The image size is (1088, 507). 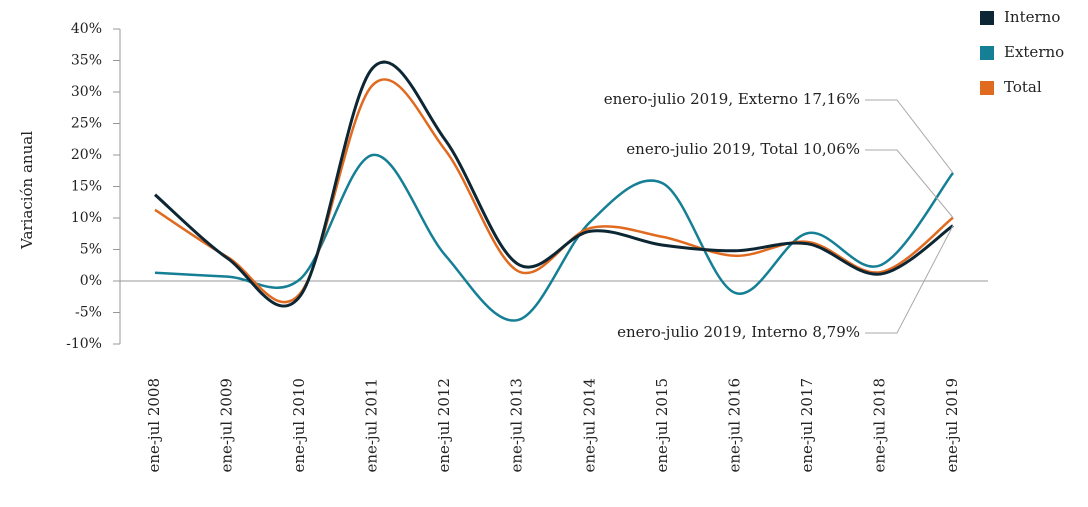 I want to click on y-tick-label: 20%, so click(x=86, y=155).